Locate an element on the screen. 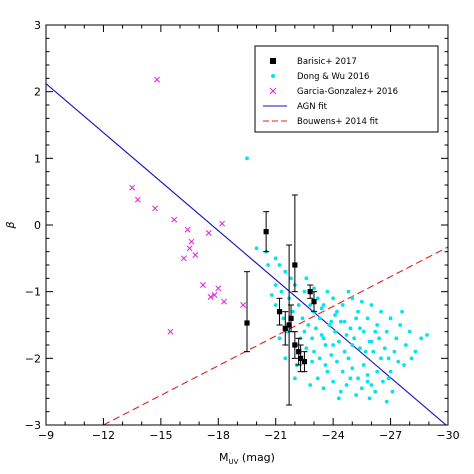 The image size is (474, 474). legend-entry: Dong & Wu 2016 is located at coordinates (320, 77).